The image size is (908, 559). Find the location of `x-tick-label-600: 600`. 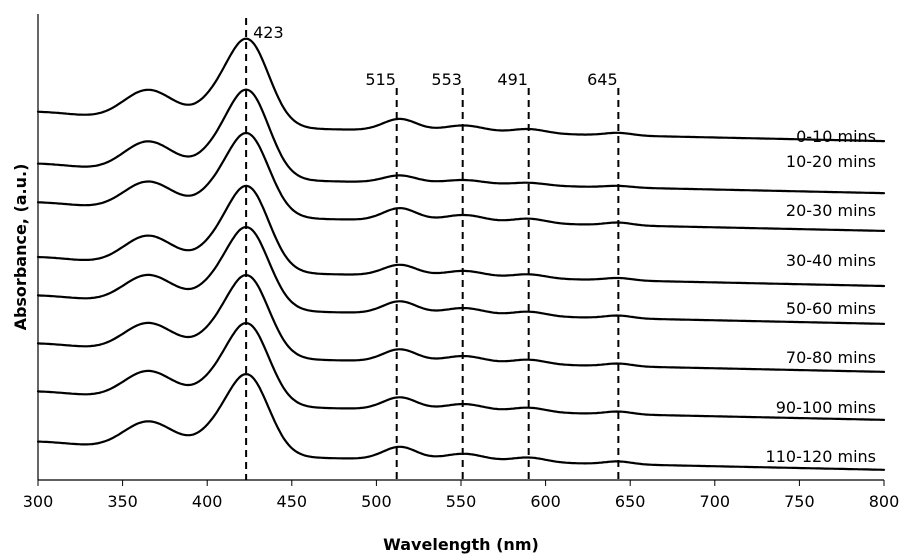

x-tick-label-600: 600 is located at coordinates (545, 501).